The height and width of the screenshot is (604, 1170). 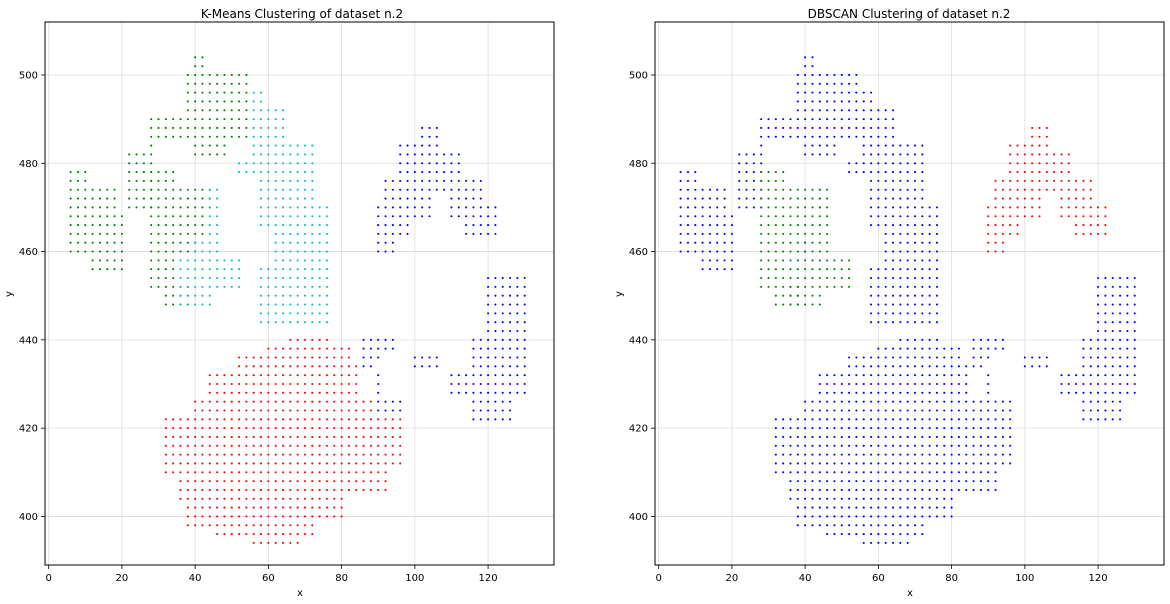 I want to click on y-tick-label: 400, so click(x=638, y=517).